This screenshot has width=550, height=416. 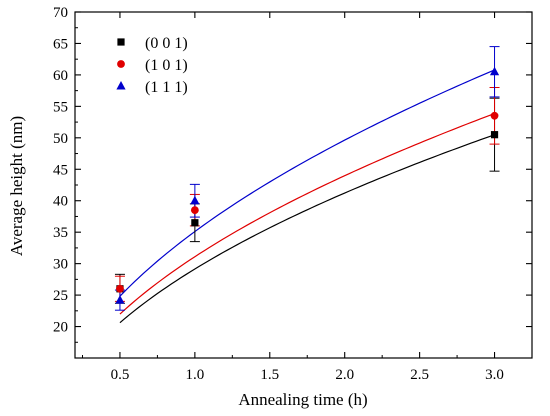 I want to click on legend-label: (1 0 1), so click(x=166, y=65).